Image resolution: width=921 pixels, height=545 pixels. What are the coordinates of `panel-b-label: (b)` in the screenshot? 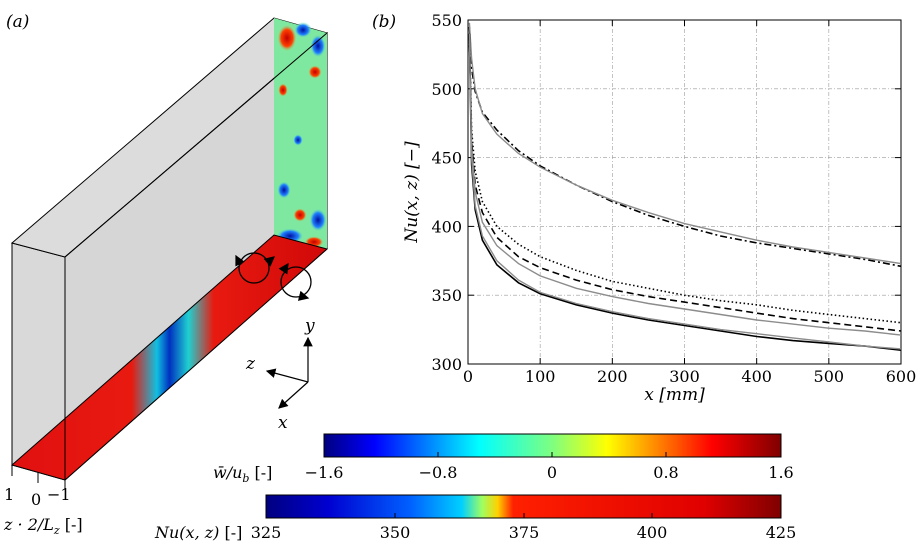 It's located at (384, 22).